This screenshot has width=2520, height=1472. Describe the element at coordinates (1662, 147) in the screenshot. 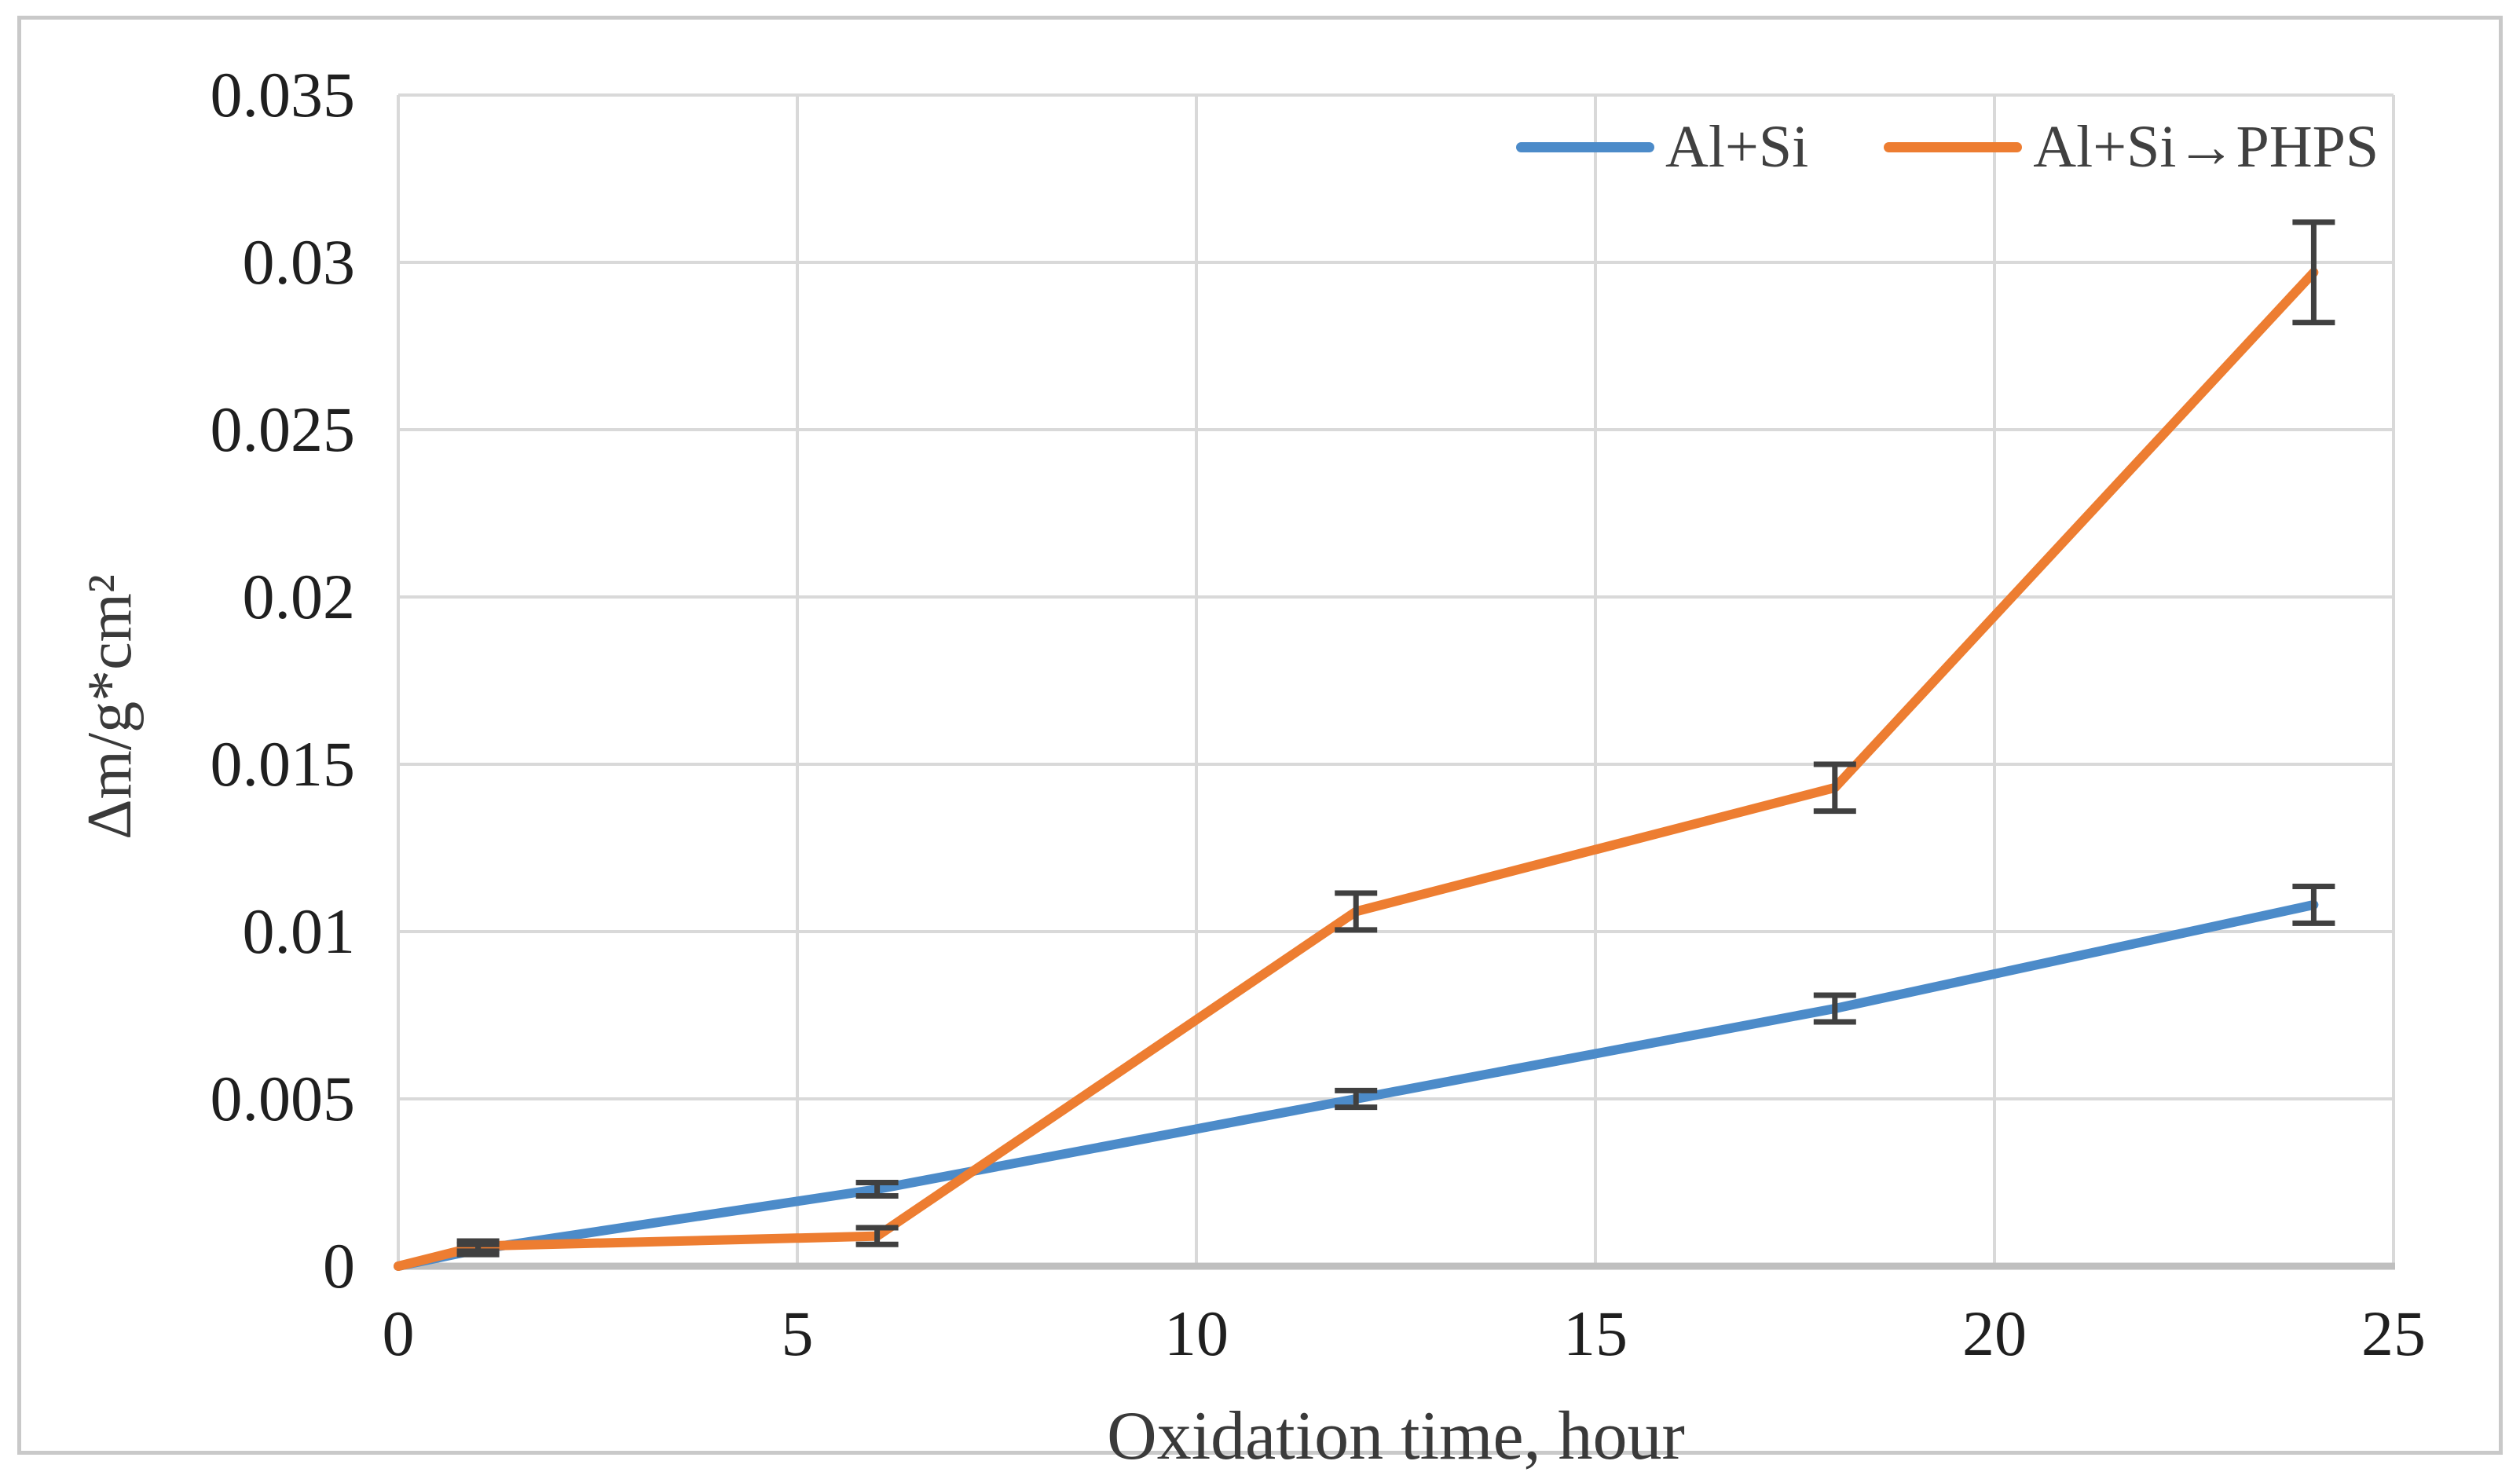

I see `legend-item-al-si: Al+Si` at that location.